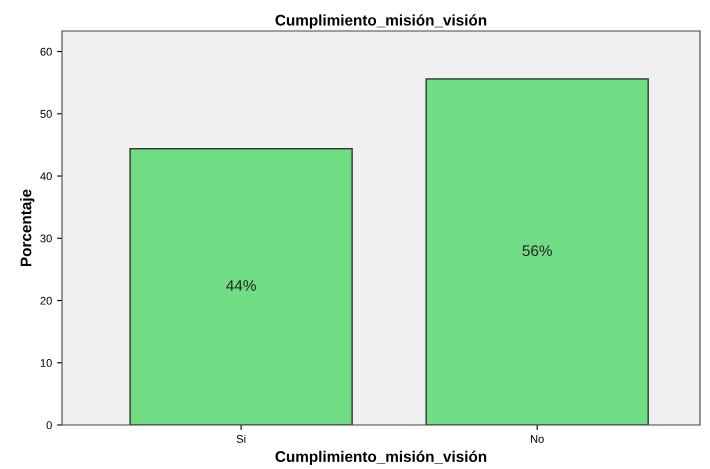 This screenshot has height=469, width=710. I want to click on x-axis-title: Cumplimiento_misión_visión, so click(381, 458).